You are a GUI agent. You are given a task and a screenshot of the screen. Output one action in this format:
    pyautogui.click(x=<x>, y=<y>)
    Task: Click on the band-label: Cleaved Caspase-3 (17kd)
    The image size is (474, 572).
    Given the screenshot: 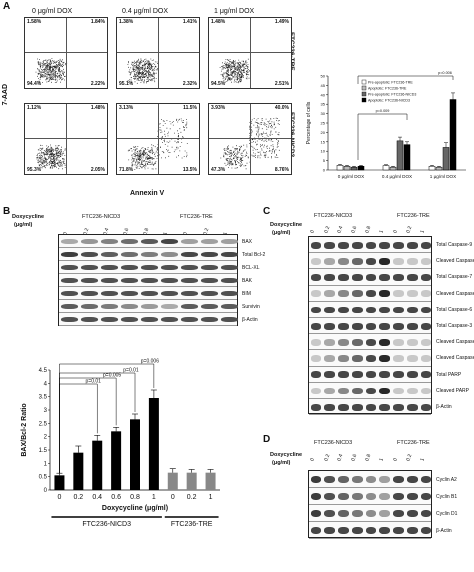 What is the action you would take?
    pyautogui.click(x=455, y=358)
    